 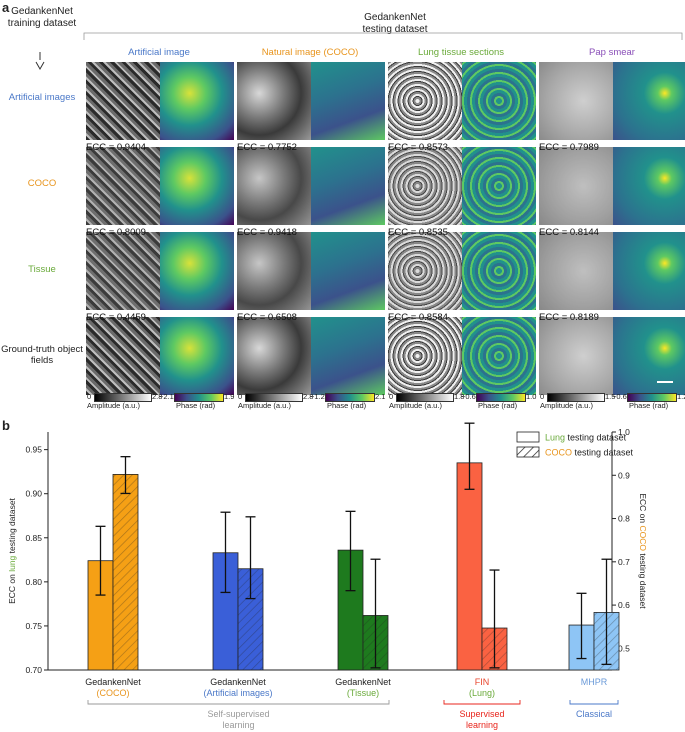 What do you see at coordinates (619, 396) in the screenshot?
I see `phase-min-label: −0.6` at bounding box center [619, 396].